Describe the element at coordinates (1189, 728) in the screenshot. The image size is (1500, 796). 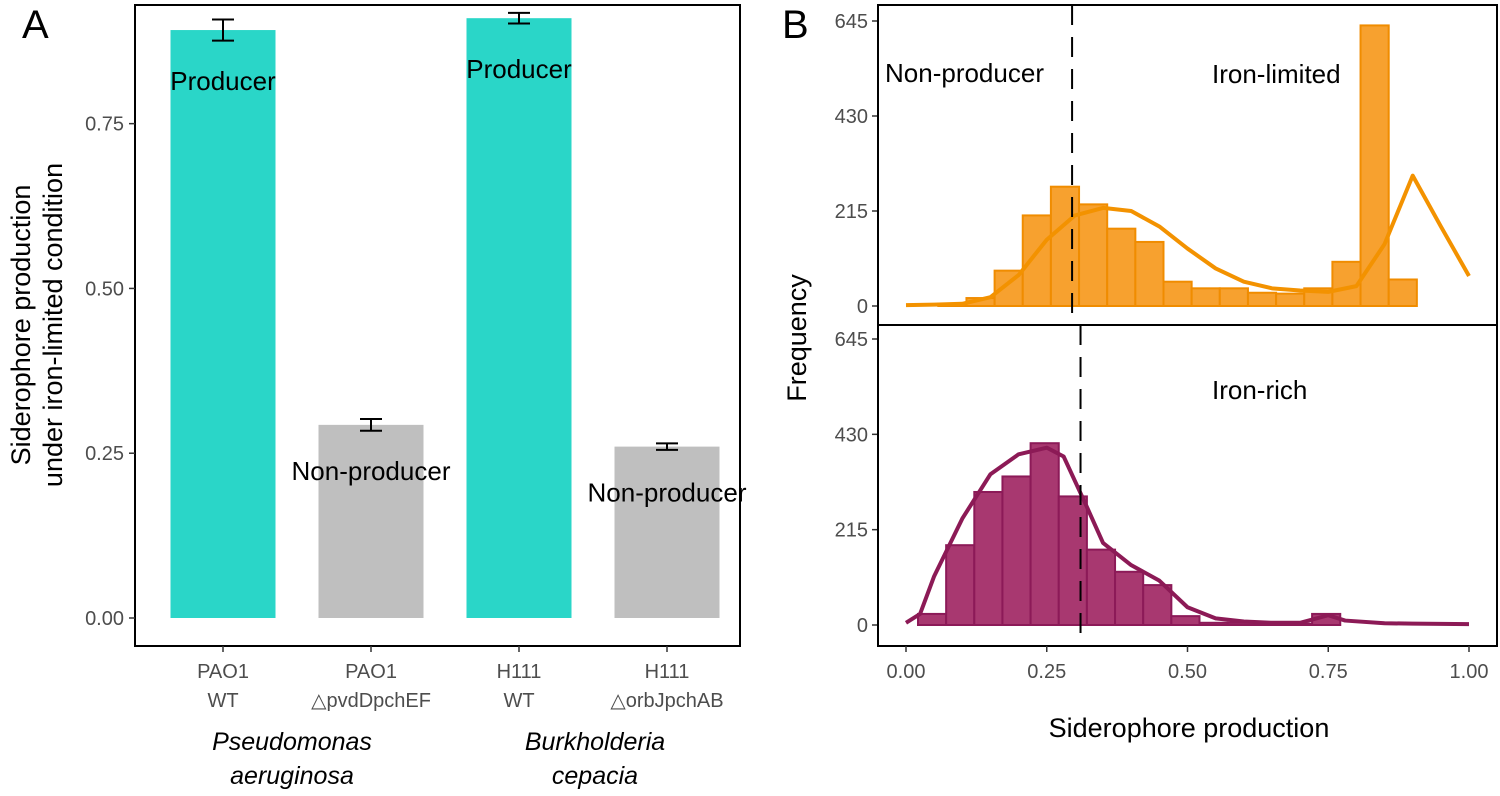
I see `panel-b-xlabel: Siderophore production` at that location.